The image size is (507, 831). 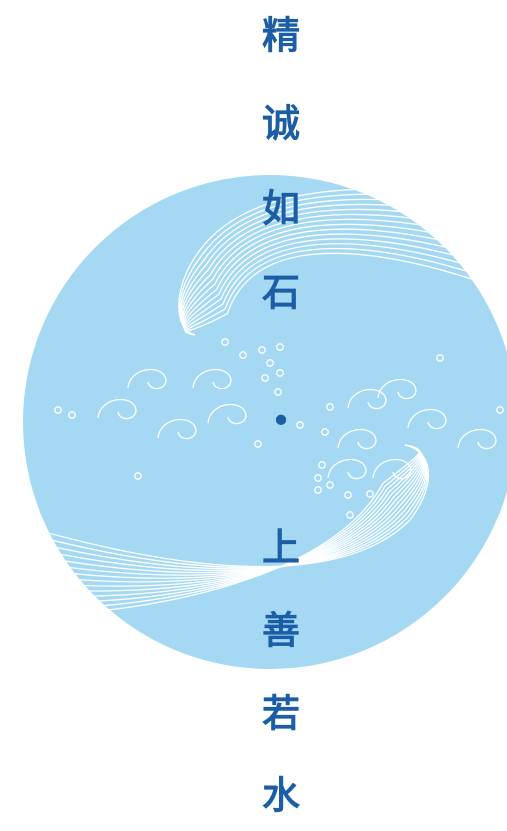 What do you see at coordinates (281, 797) in the screenshot?
I see `character: 水` at bounding box center [281, 797].